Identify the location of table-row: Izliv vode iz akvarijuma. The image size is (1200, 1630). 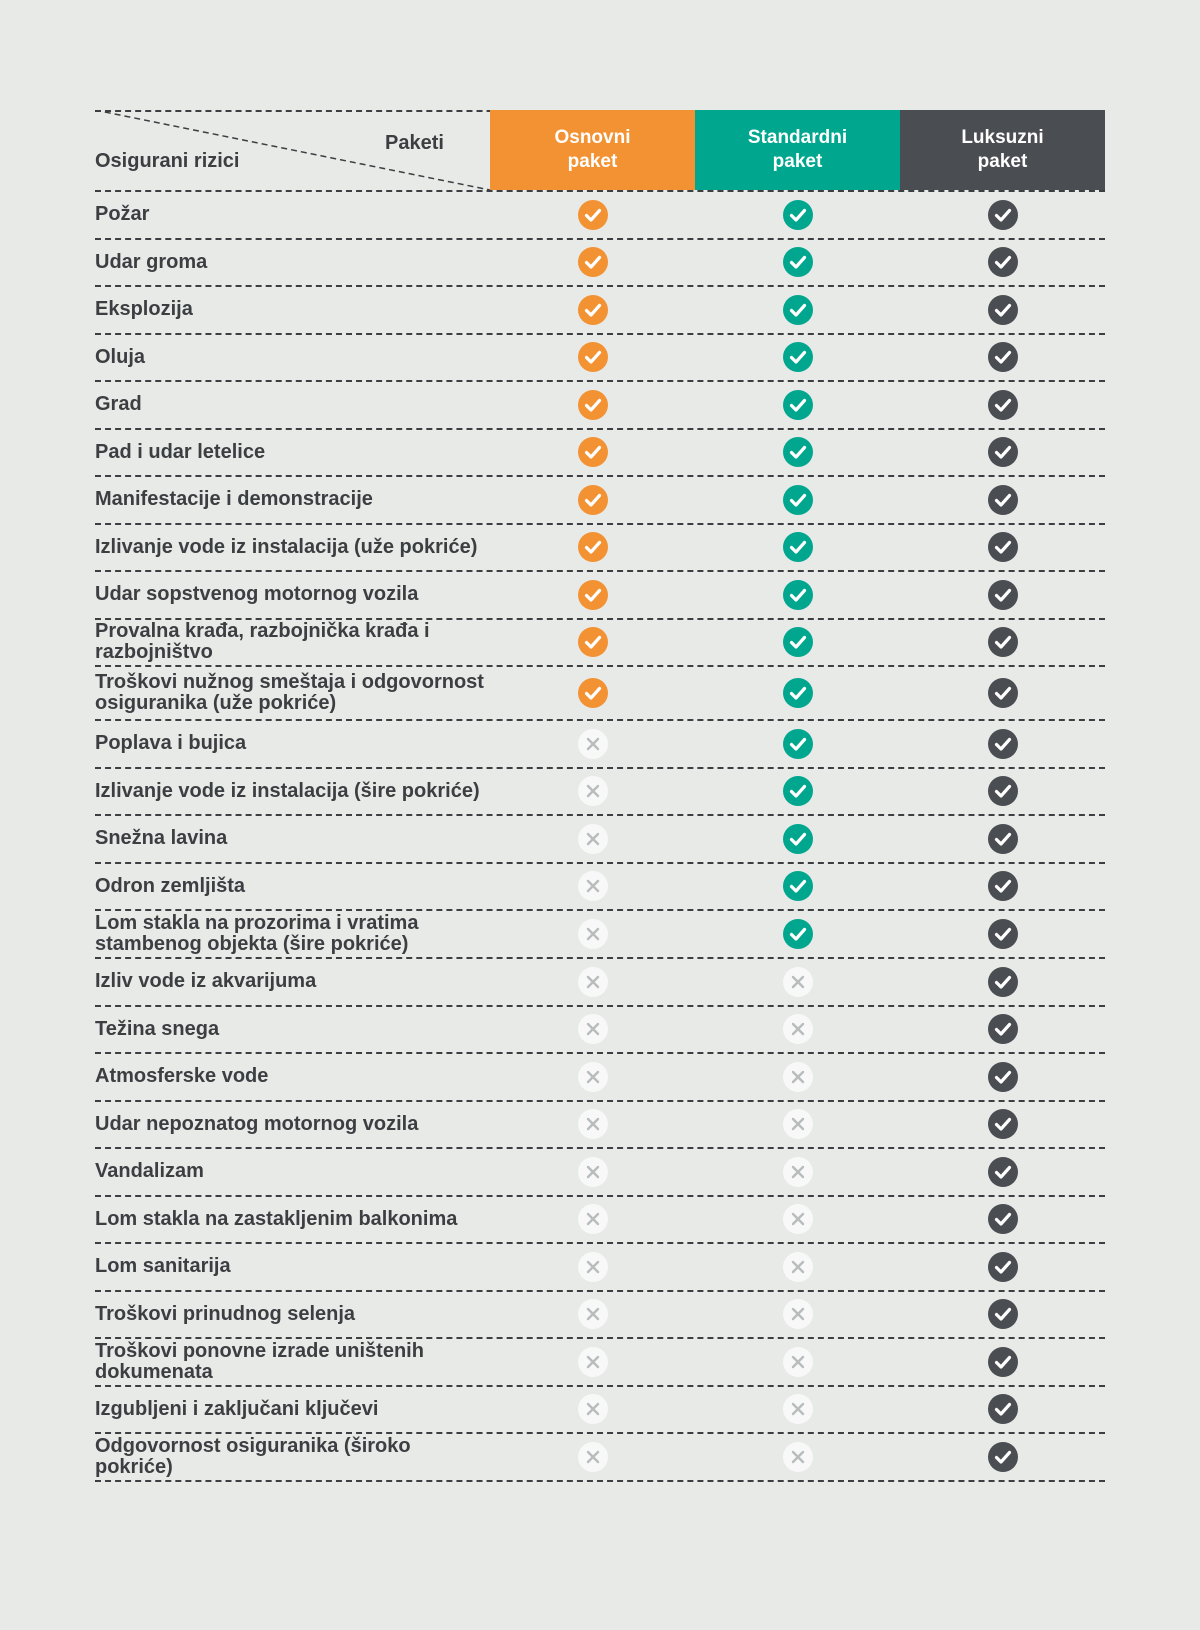
(600, 983).